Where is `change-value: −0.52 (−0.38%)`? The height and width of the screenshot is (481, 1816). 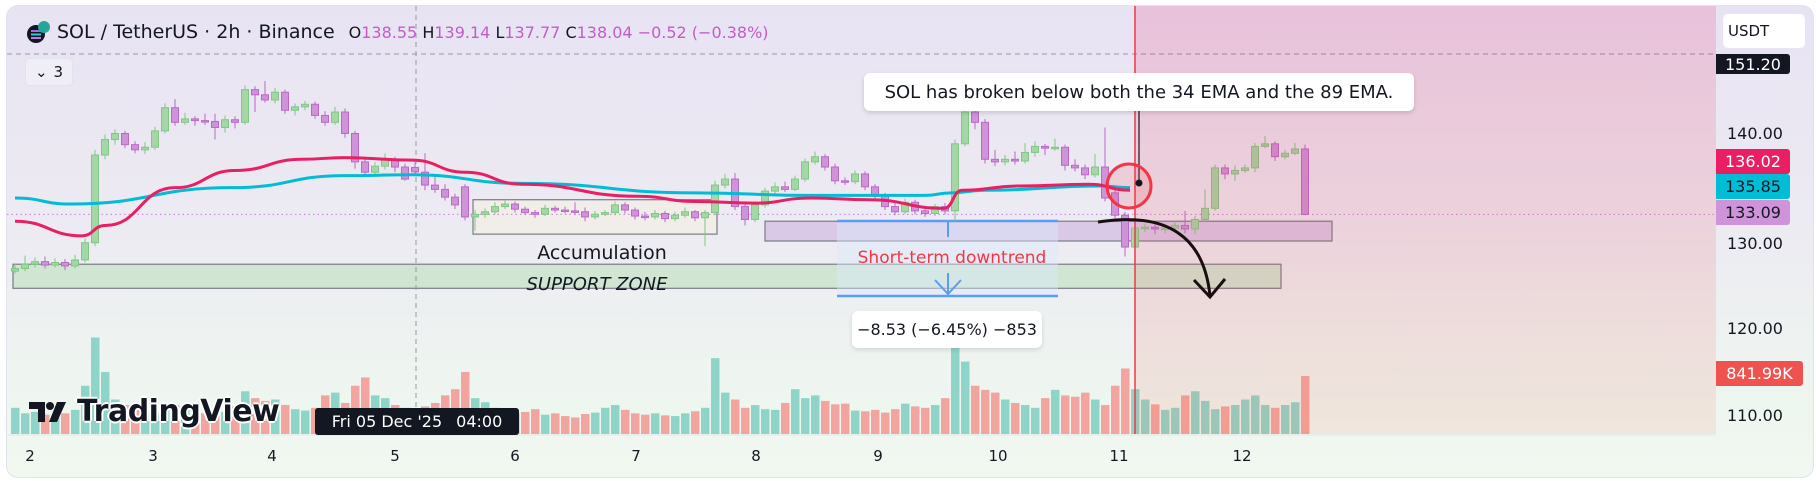 change-value: −0.52 (−0.38%) is located at coordinates (703, 32).